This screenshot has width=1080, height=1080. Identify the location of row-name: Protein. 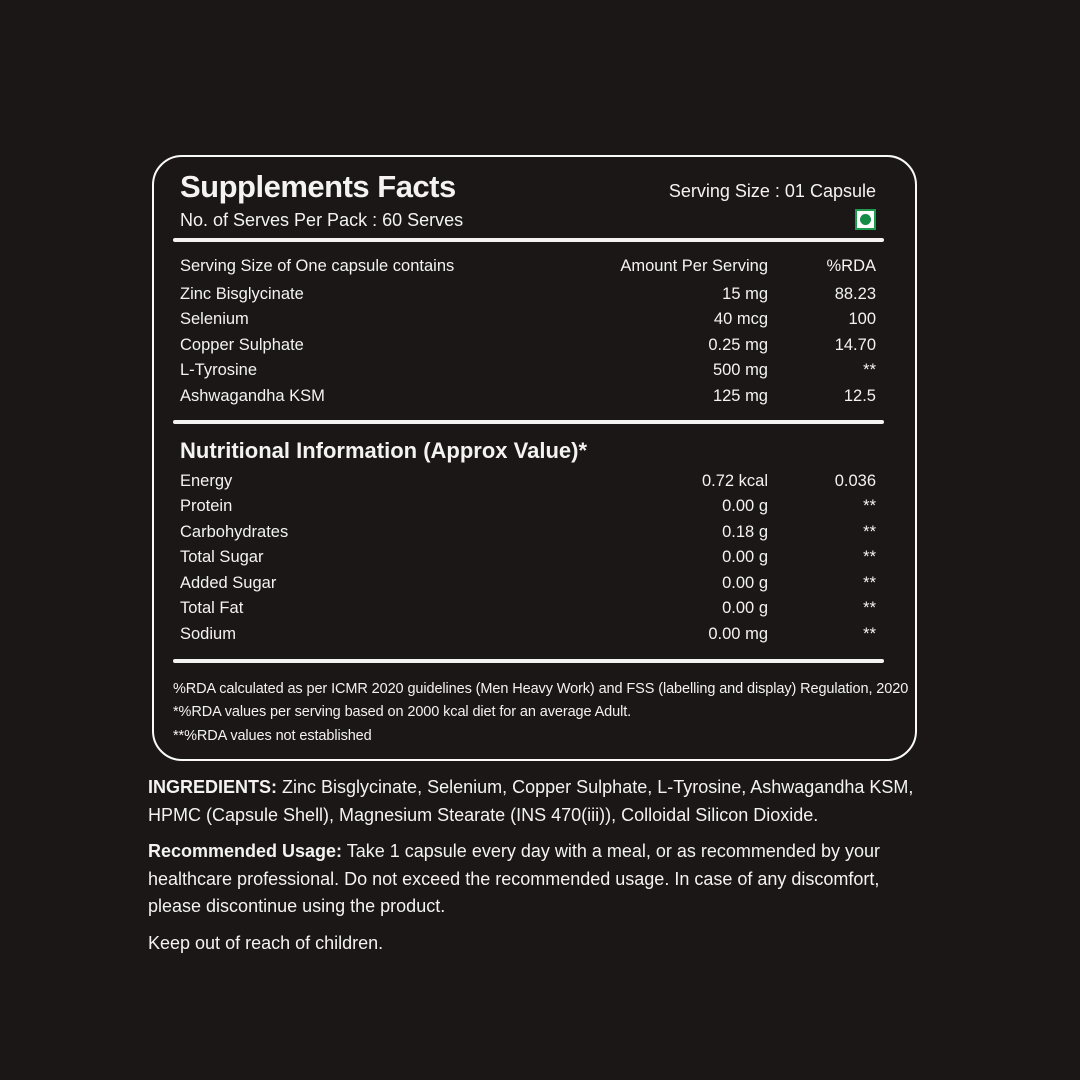
(206, 506).